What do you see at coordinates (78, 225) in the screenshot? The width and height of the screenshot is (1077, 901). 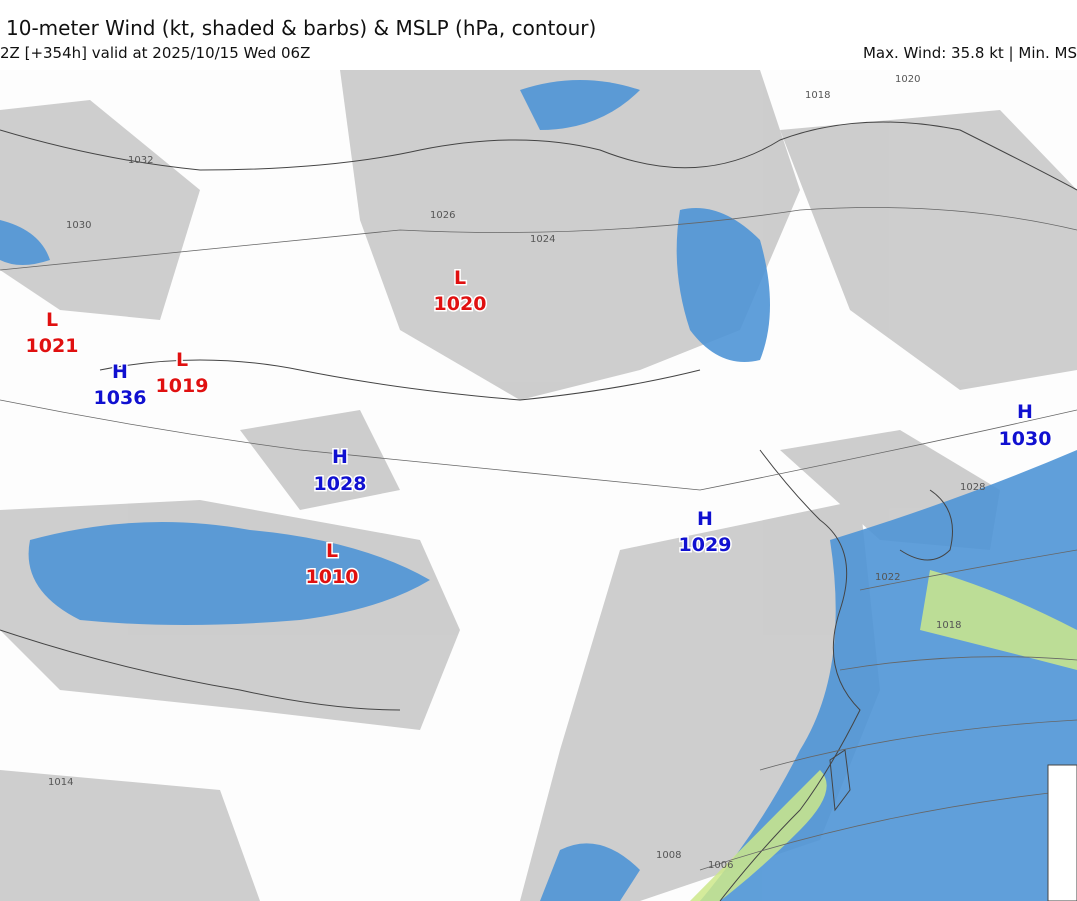 I see `contour-label: 1030` at bounding box center [78, 225].